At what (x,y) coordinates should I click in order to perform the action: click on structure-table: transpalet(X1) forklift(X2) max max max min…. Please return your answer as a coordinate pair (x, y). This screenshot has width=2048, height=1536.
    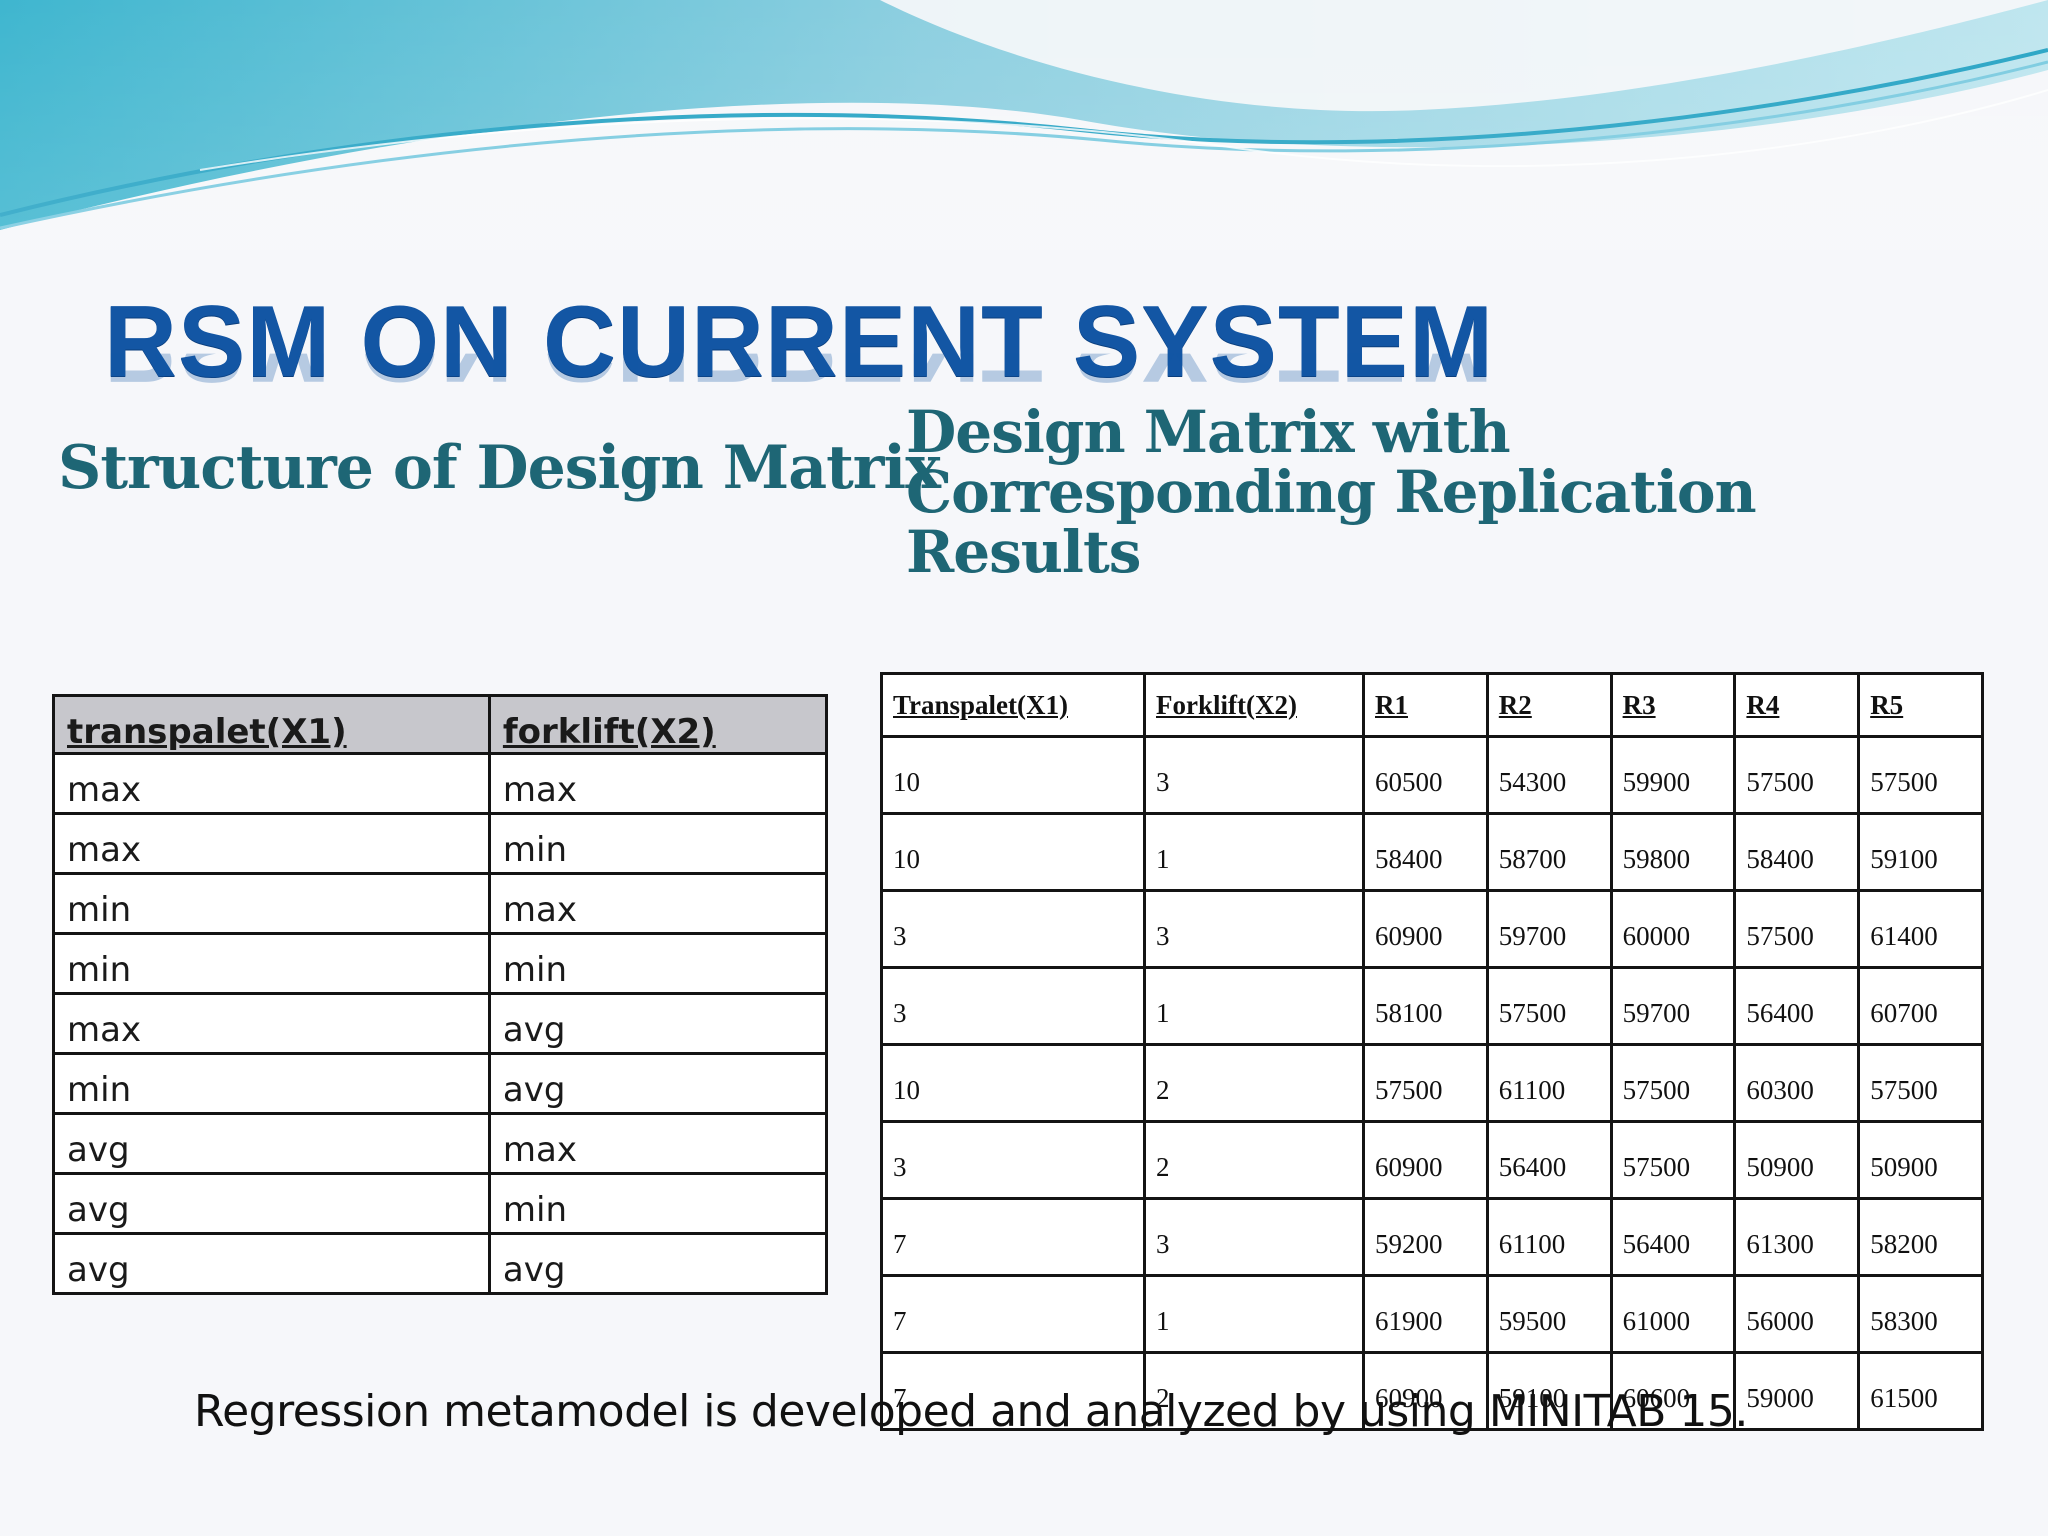
    Looking at the image, I should click on (440, 994).